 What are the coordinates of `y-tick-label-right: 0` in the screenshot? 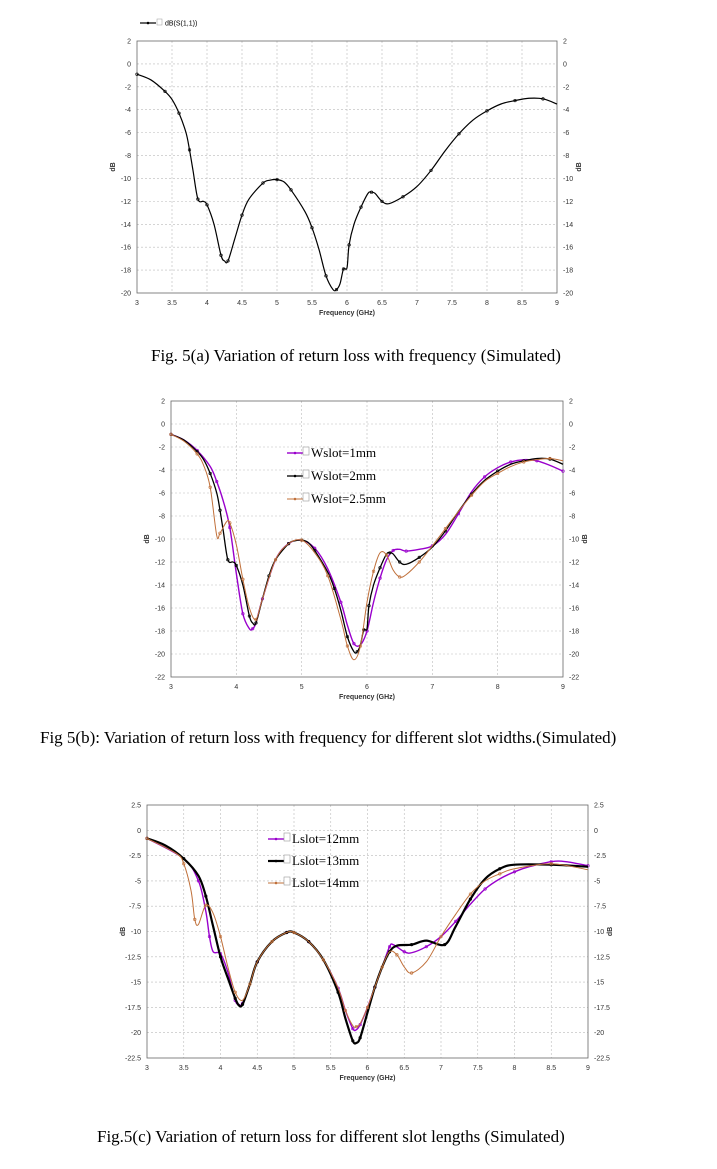 It's located at (596, 831).